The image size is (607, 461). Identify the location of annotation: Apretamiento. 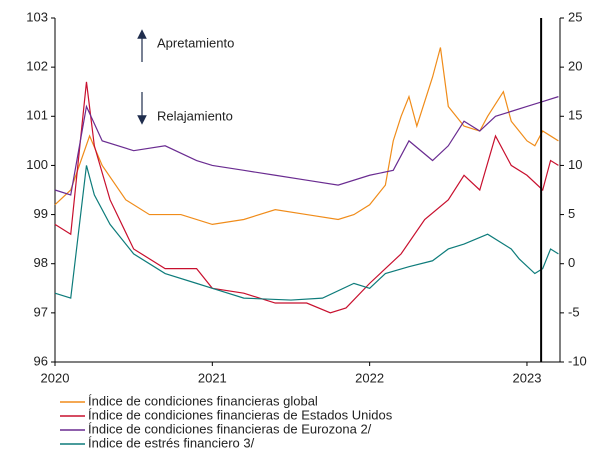
(195, 42).